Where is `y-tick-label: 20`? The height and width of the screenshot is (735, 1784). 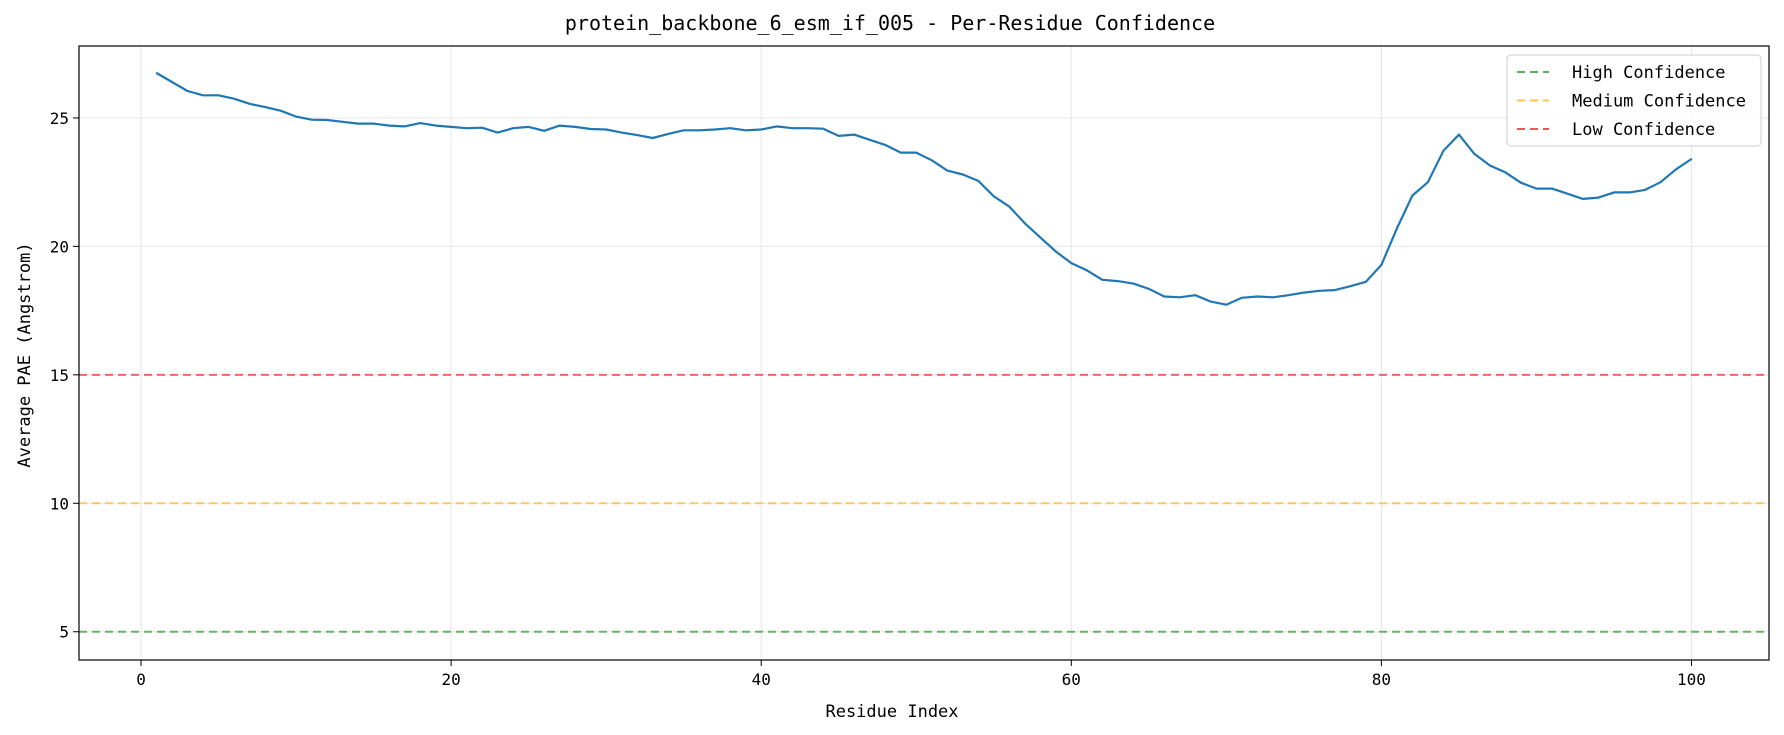 y-tick-label: 20 is located at coordinates (59, 246).